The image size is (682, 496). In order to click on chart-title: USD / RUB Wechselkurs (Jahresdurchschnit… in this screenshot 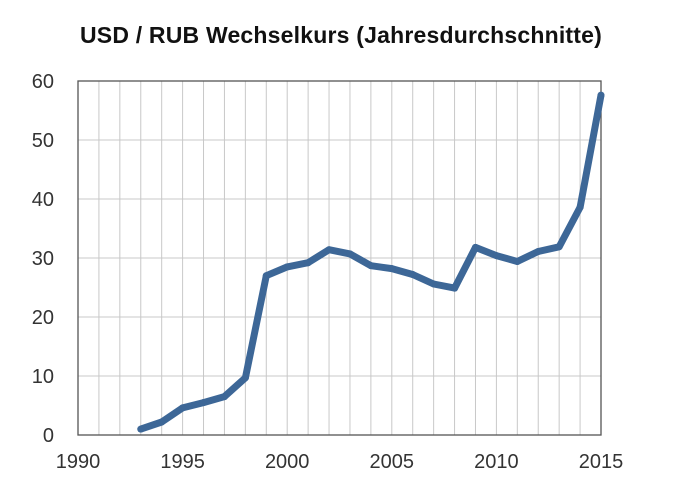, I will do `click(341, 35)`.